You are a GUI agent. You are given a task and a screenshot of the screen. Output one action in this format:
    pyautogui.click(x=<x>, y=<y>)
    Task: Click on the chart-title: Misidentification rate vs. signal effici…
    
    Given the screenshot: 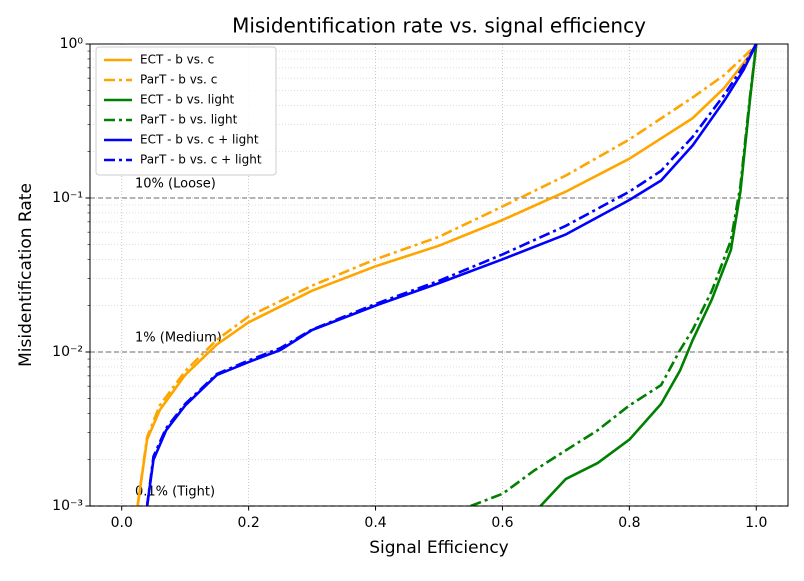 What is the action you would take?
    pyautogui.click(x=439, y=26)
    